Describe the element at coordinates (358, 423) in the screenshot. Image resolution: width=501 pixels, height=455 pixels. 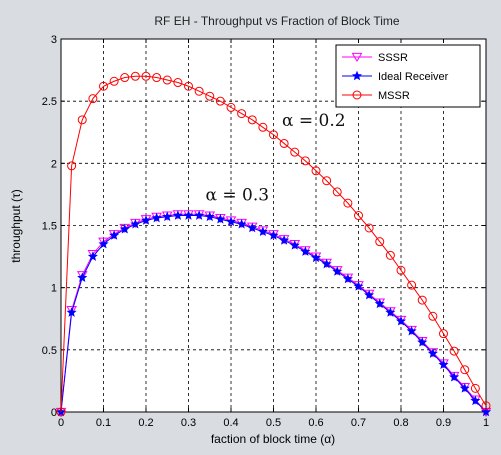
I see `x-tick-label: 0.7` at that location.